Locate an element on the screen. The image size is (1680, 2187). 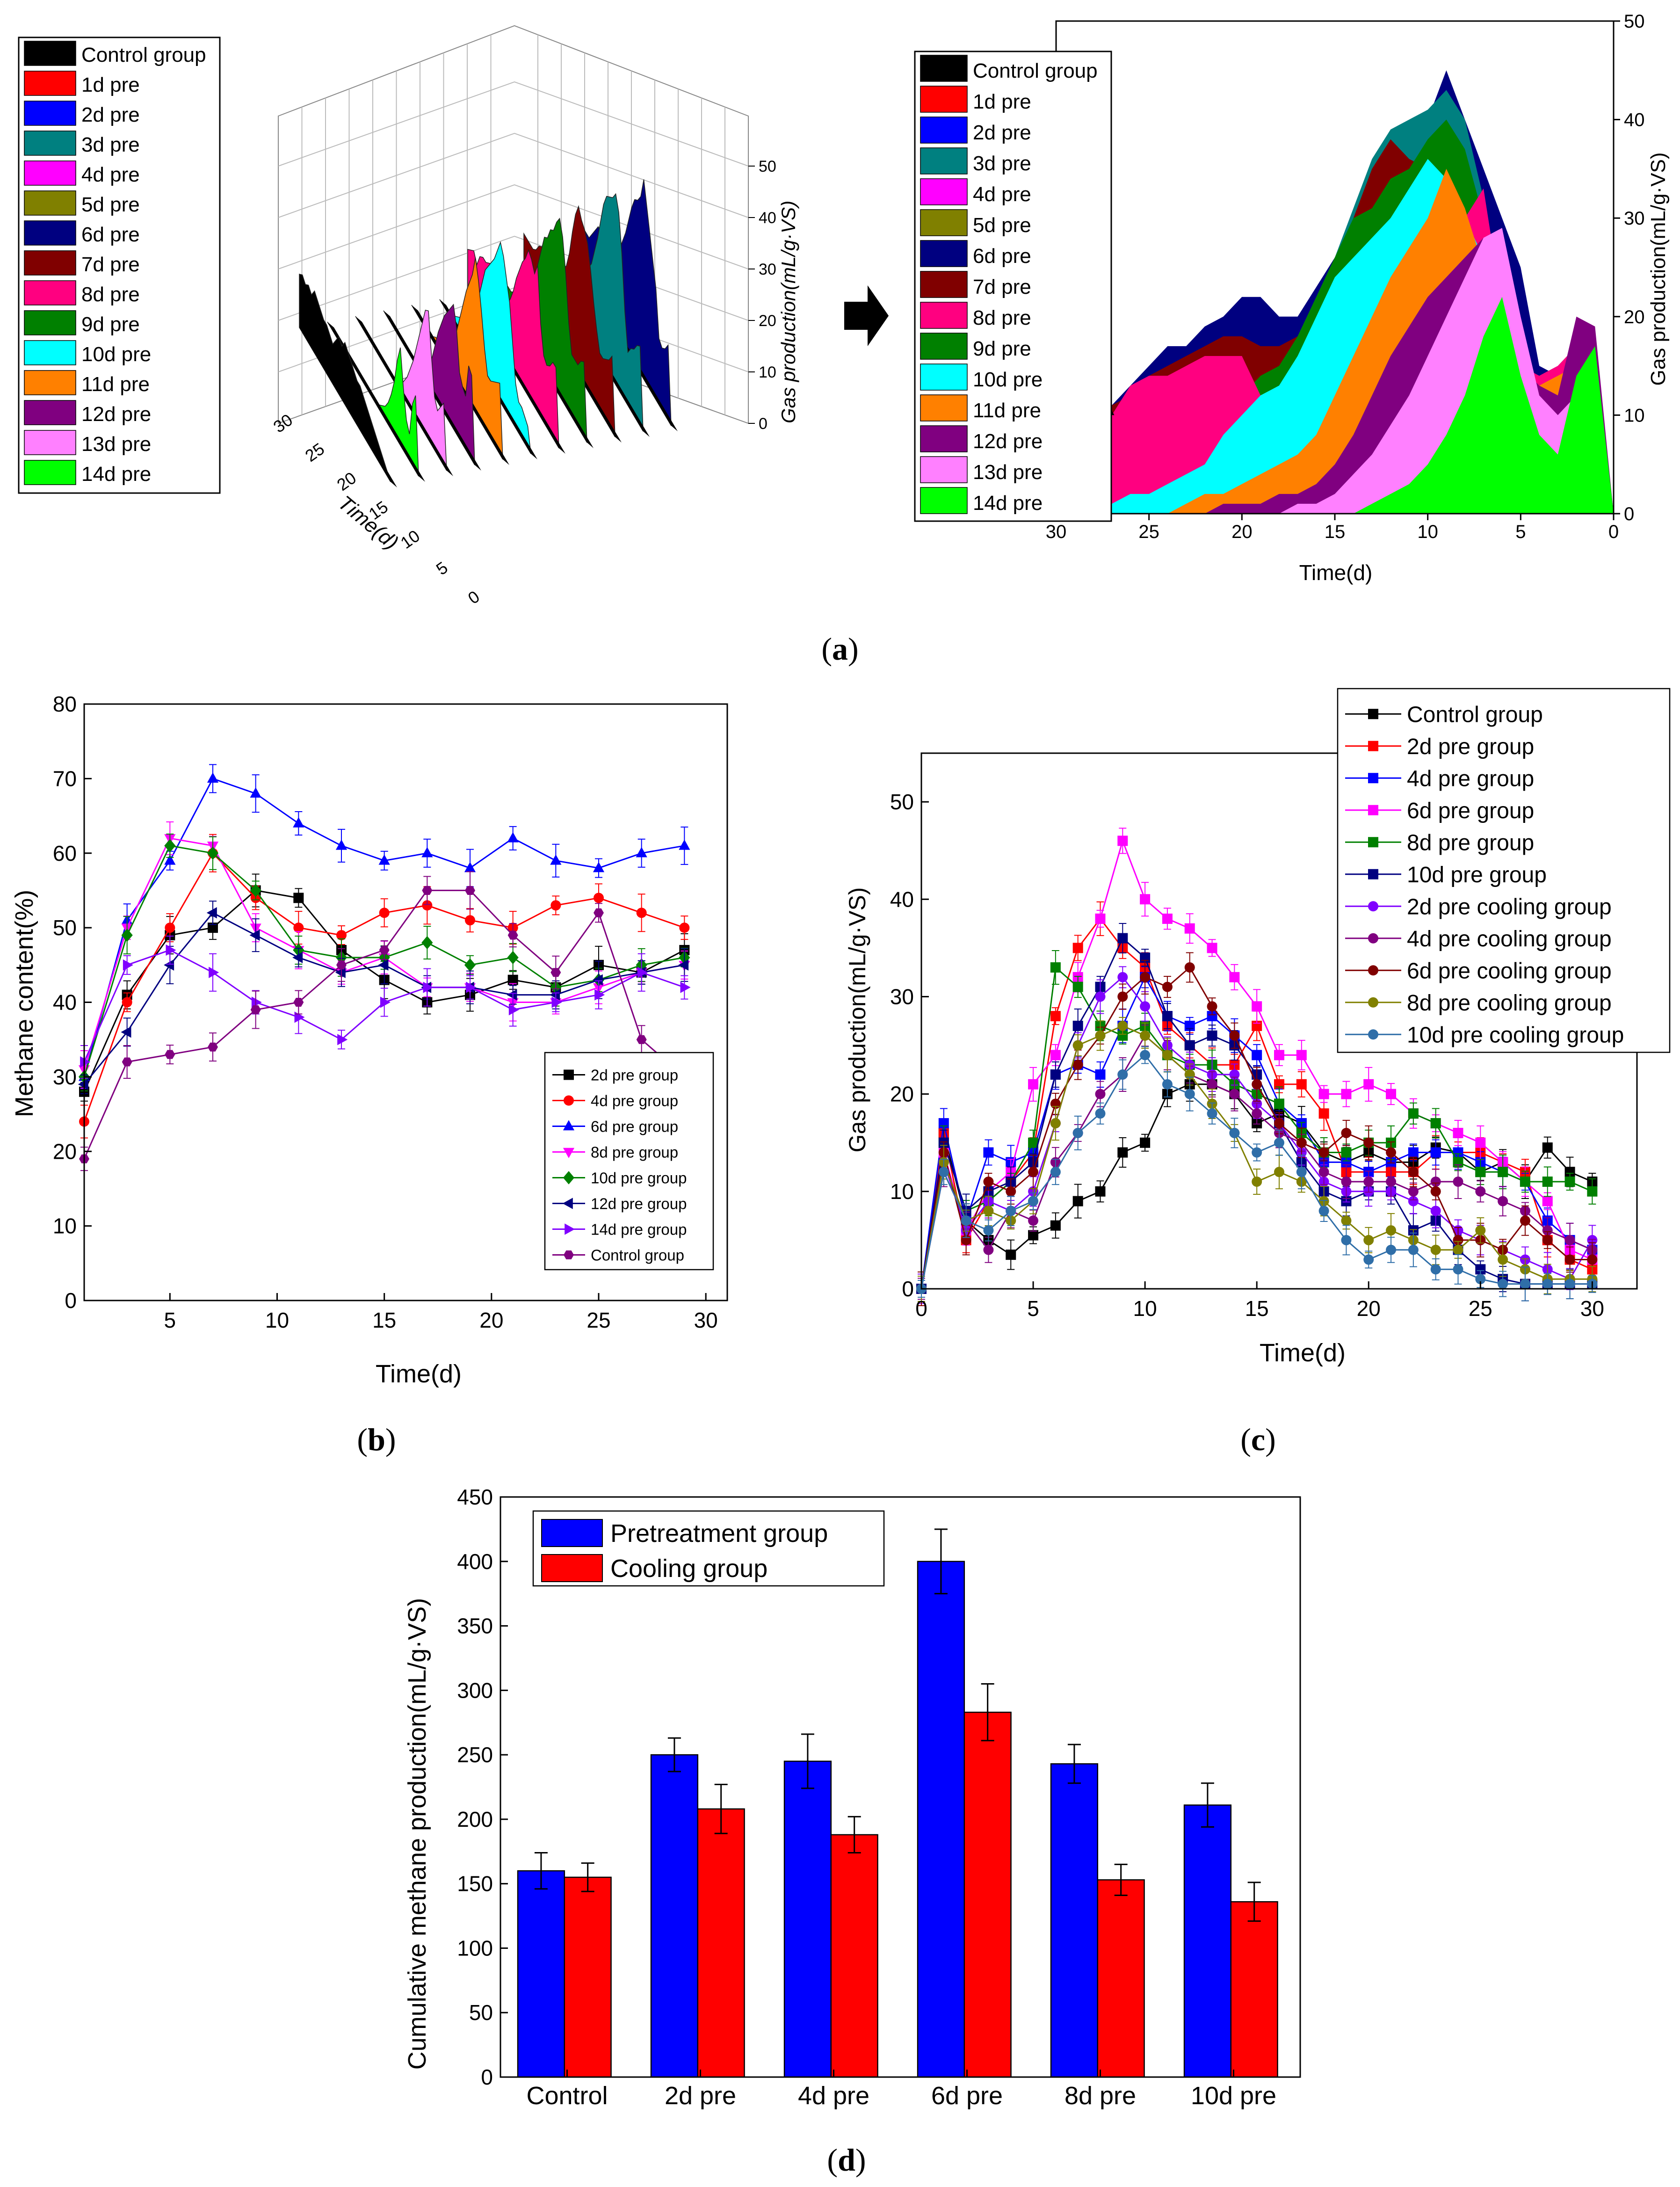
legend-label-13d-pre: 13d pre is located at coordinates (1008, 472).